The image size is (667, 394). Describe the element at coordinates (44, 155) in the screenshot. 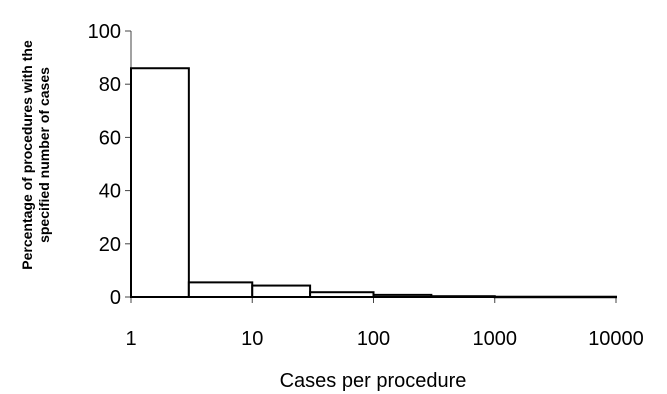

I see `y-axis-title-line-2: specified number of cases` at that location.